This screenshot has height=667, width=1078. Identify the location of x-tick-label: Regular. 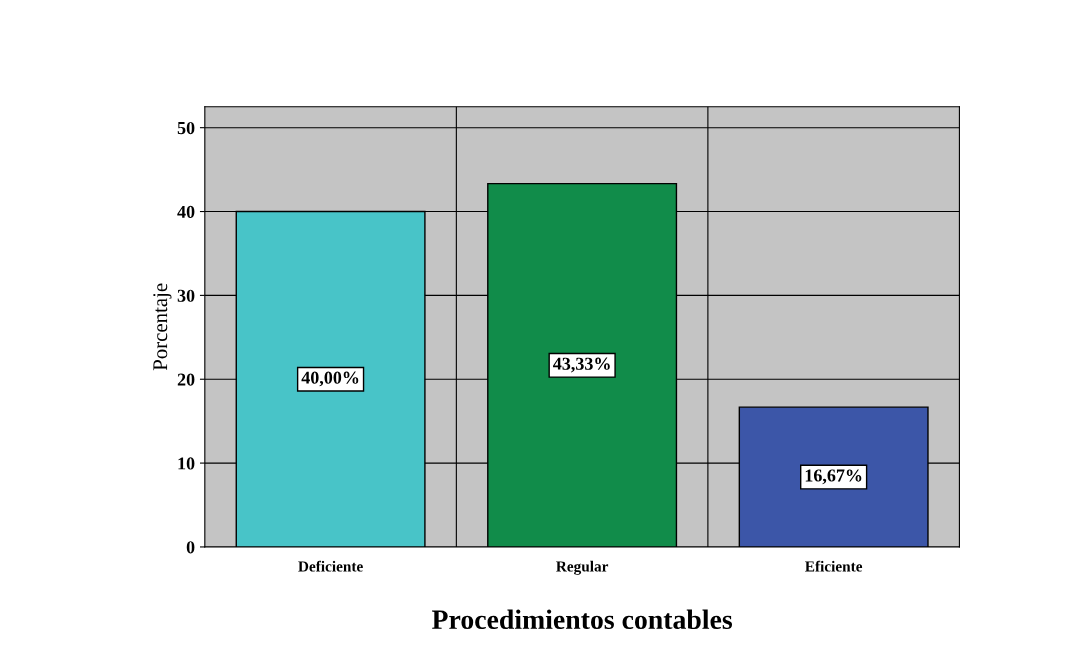
(582, 567).